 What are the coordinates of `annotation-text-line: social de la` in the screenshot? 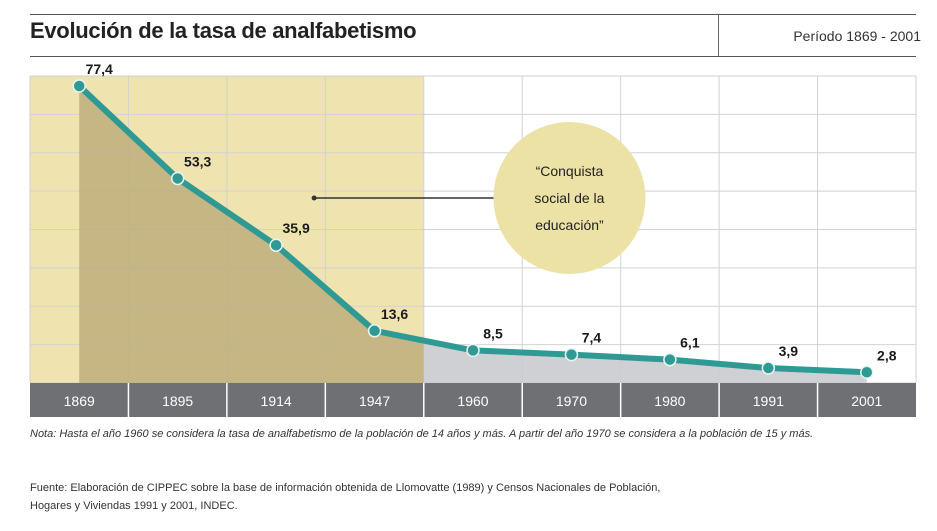 It's located at (569, 198).